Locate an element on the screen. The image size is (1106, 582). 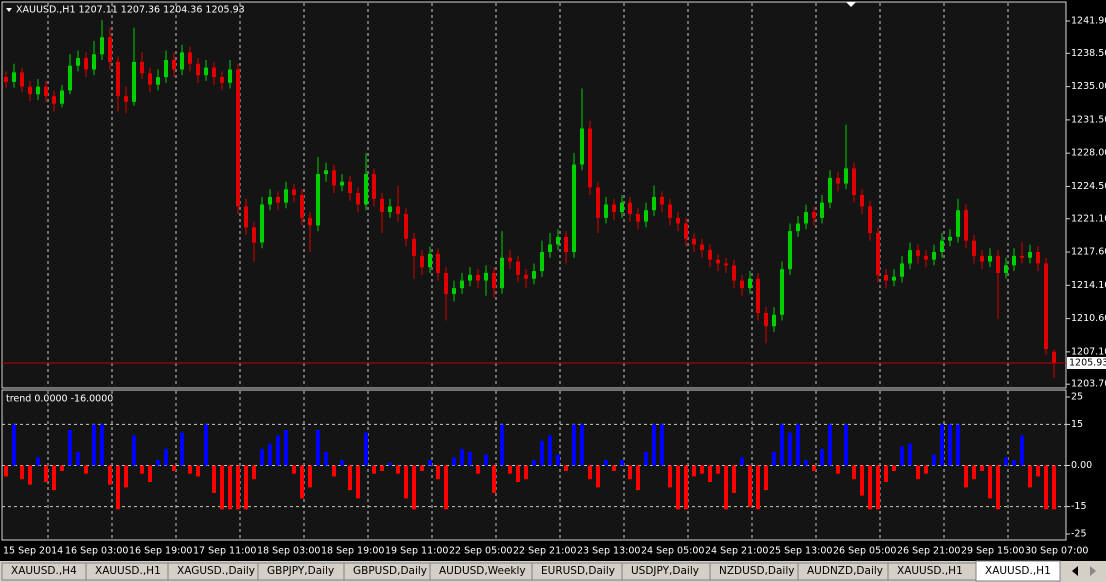
tab: XAUUSD.,H4 is located at coordinates (44, 571).